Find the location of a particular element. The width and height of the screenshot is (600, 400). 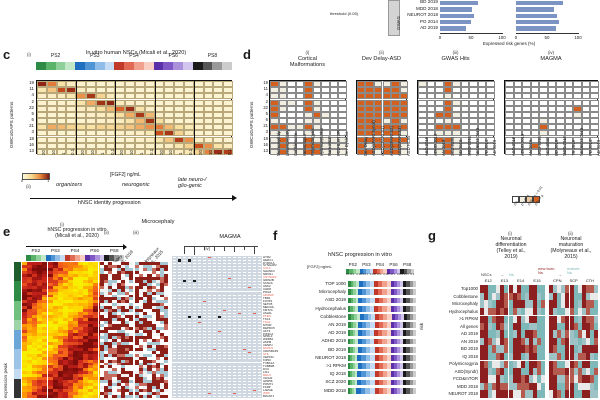

panel-e-gene-label: B3GNT1 is located at coordinates (269, 395).